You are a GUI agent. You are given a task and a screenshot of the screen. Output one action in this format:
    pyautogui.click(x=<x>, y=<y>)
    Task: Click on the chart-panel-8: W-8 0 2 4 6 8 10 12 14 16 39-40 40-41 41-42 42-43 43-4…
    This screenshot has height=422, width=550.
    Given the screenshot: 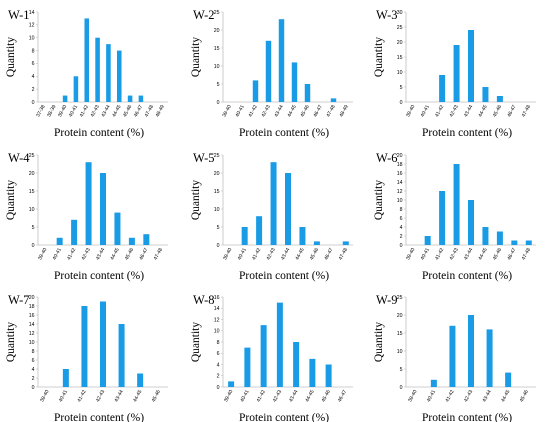 What is the action you would take?
    pyautogui.click(x=271, y=357)
    